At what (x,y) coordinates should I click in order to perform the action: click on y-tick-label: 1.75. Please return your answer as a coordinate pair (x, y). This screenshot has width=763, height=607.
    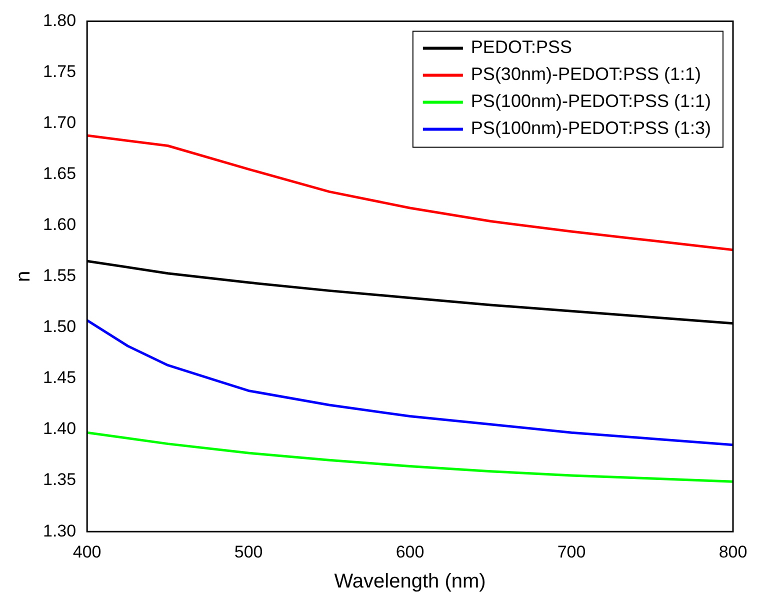
    Looking at the image, I should click on (59, 71).